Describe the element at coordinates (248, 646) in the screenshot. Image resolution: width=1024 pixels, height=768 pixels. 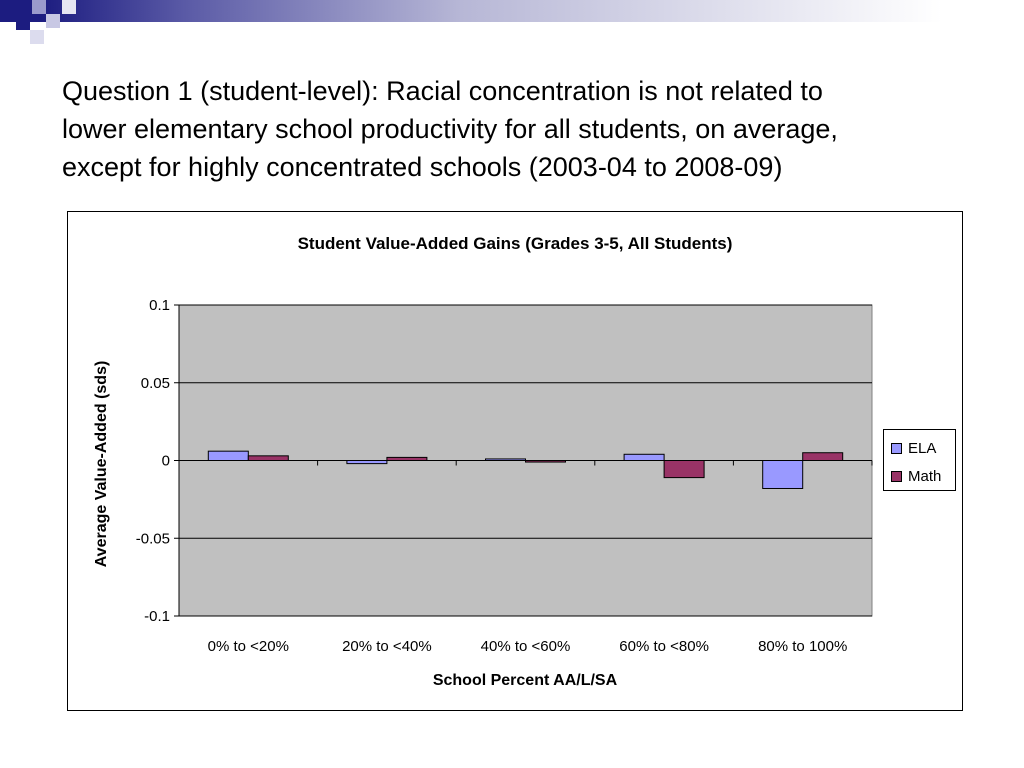
I see `x-tick-label: 0% to <20%` at that location.